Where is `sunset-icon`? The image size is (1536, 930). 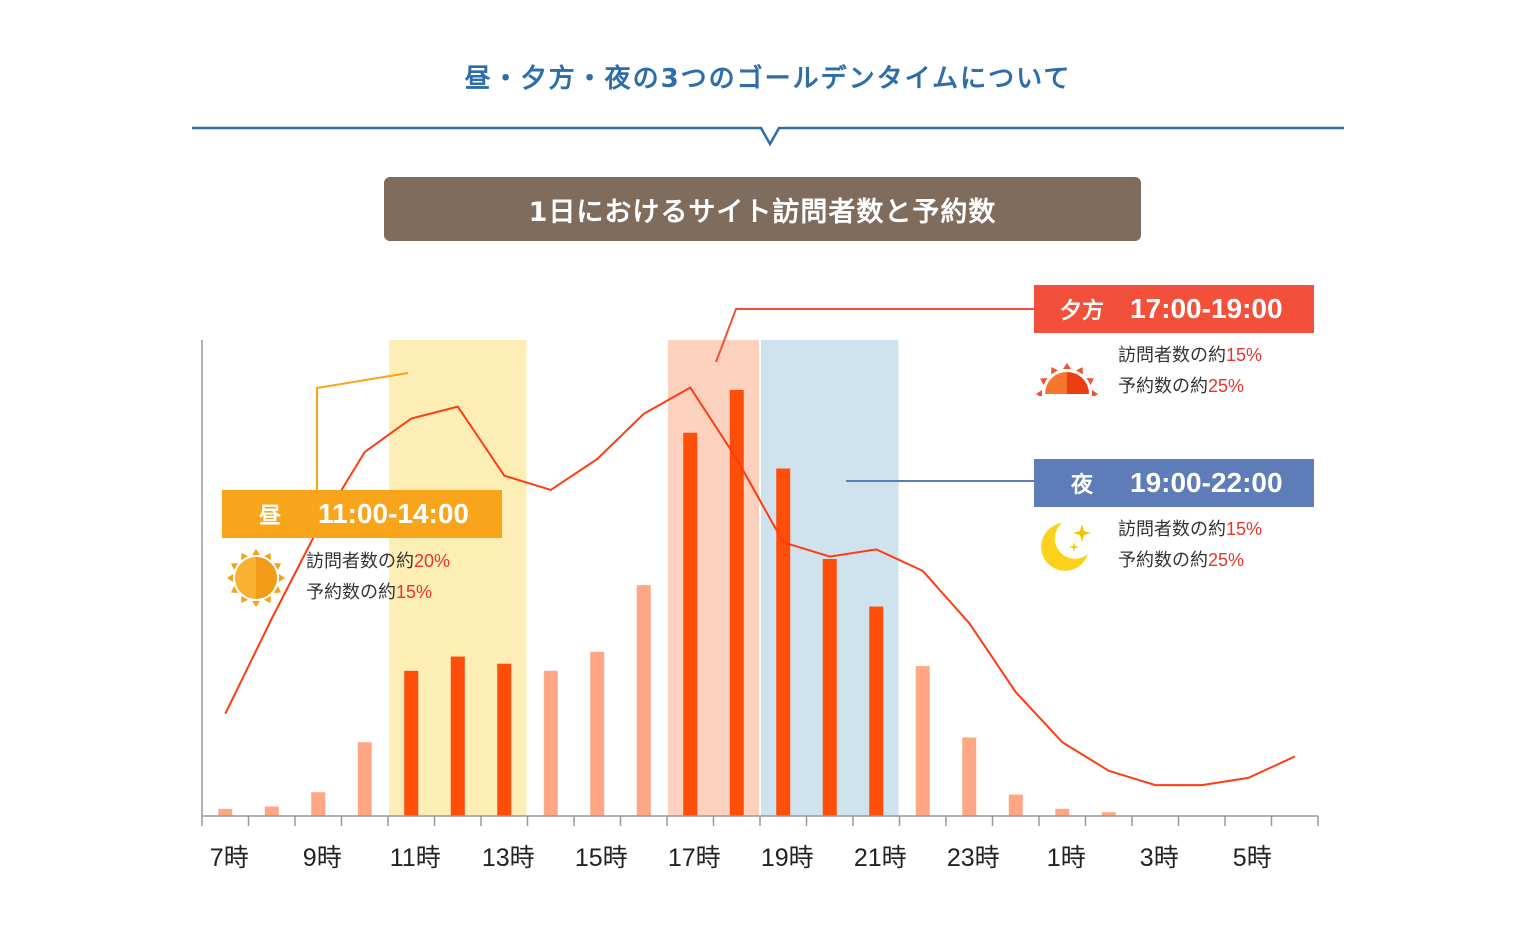 sunset-icon is located at coordinates (1067, 379).